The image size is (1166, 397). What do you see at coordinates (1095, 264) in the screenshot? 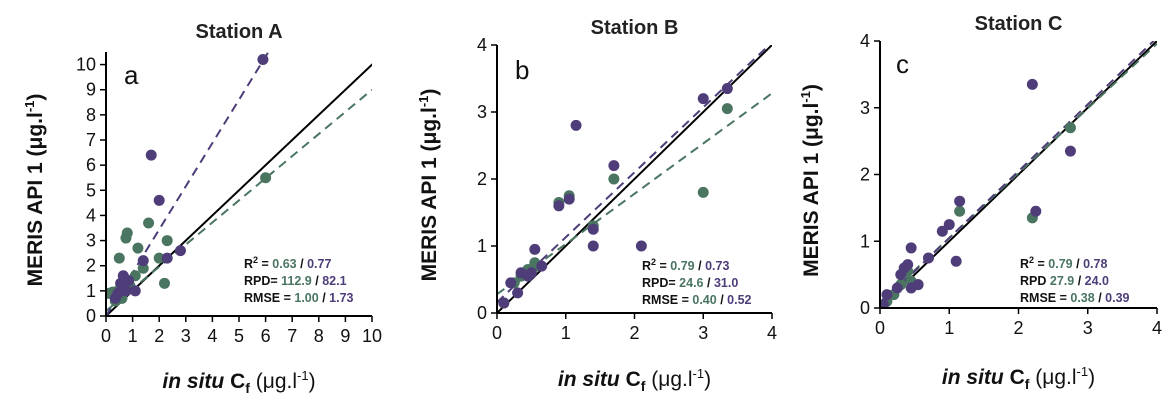
I see `stat-r2-purple: 0.78` at bounding box center [1095, 264].